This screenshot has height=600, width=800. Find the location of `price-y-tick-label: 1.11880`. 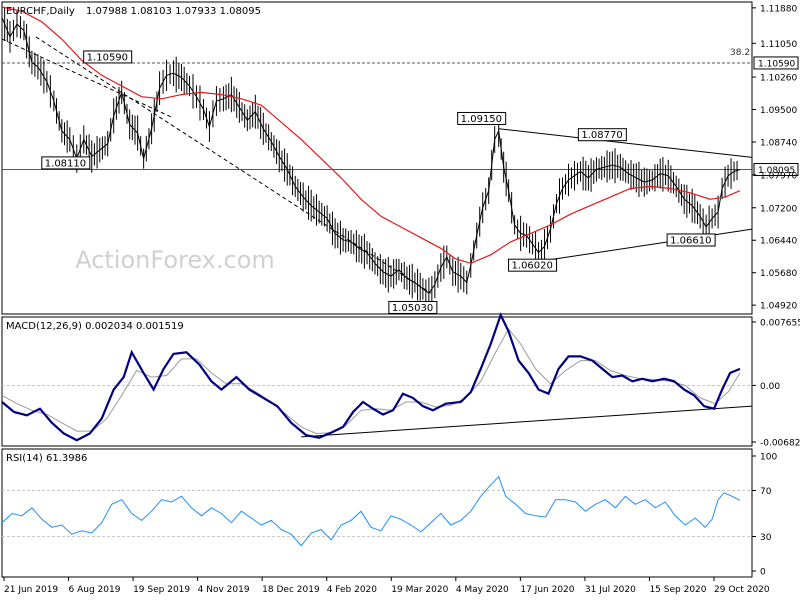

price-y-tick-label: 1.11880 is located at coordinates (778, 9).